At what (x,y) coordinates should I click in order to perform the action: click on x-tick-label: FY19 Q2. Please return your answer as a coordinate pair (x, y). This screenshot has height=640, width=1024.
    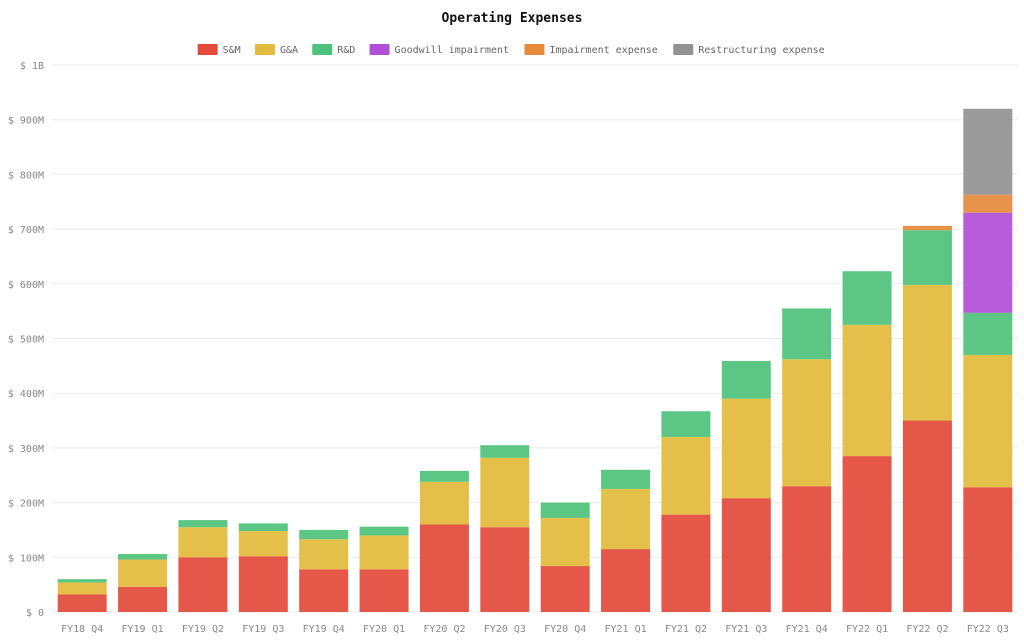
    Looking at the image, I should click on (203, 629).